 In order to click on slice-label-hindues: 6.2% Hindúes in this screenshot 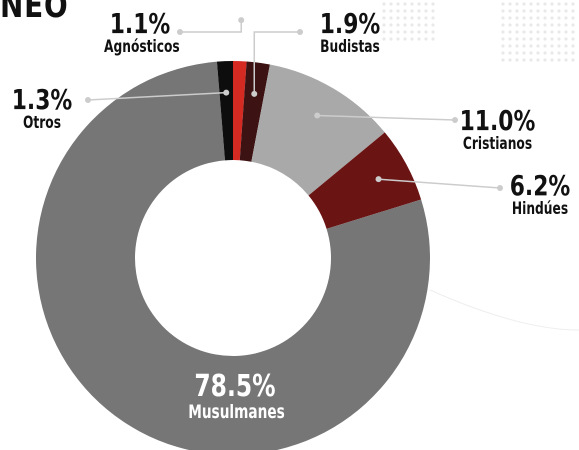, I will do `click(537, 195)`.